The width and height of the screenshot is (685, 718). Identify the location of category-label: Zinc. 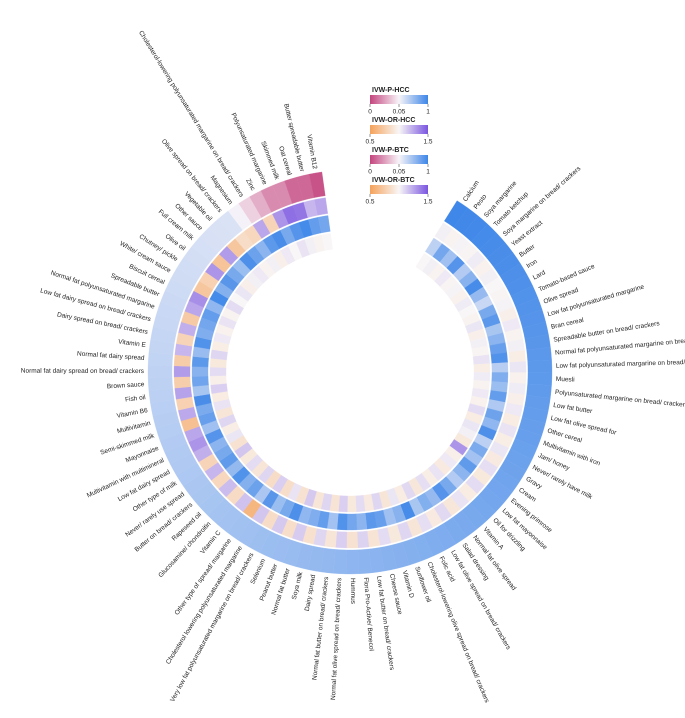
(250, 185).